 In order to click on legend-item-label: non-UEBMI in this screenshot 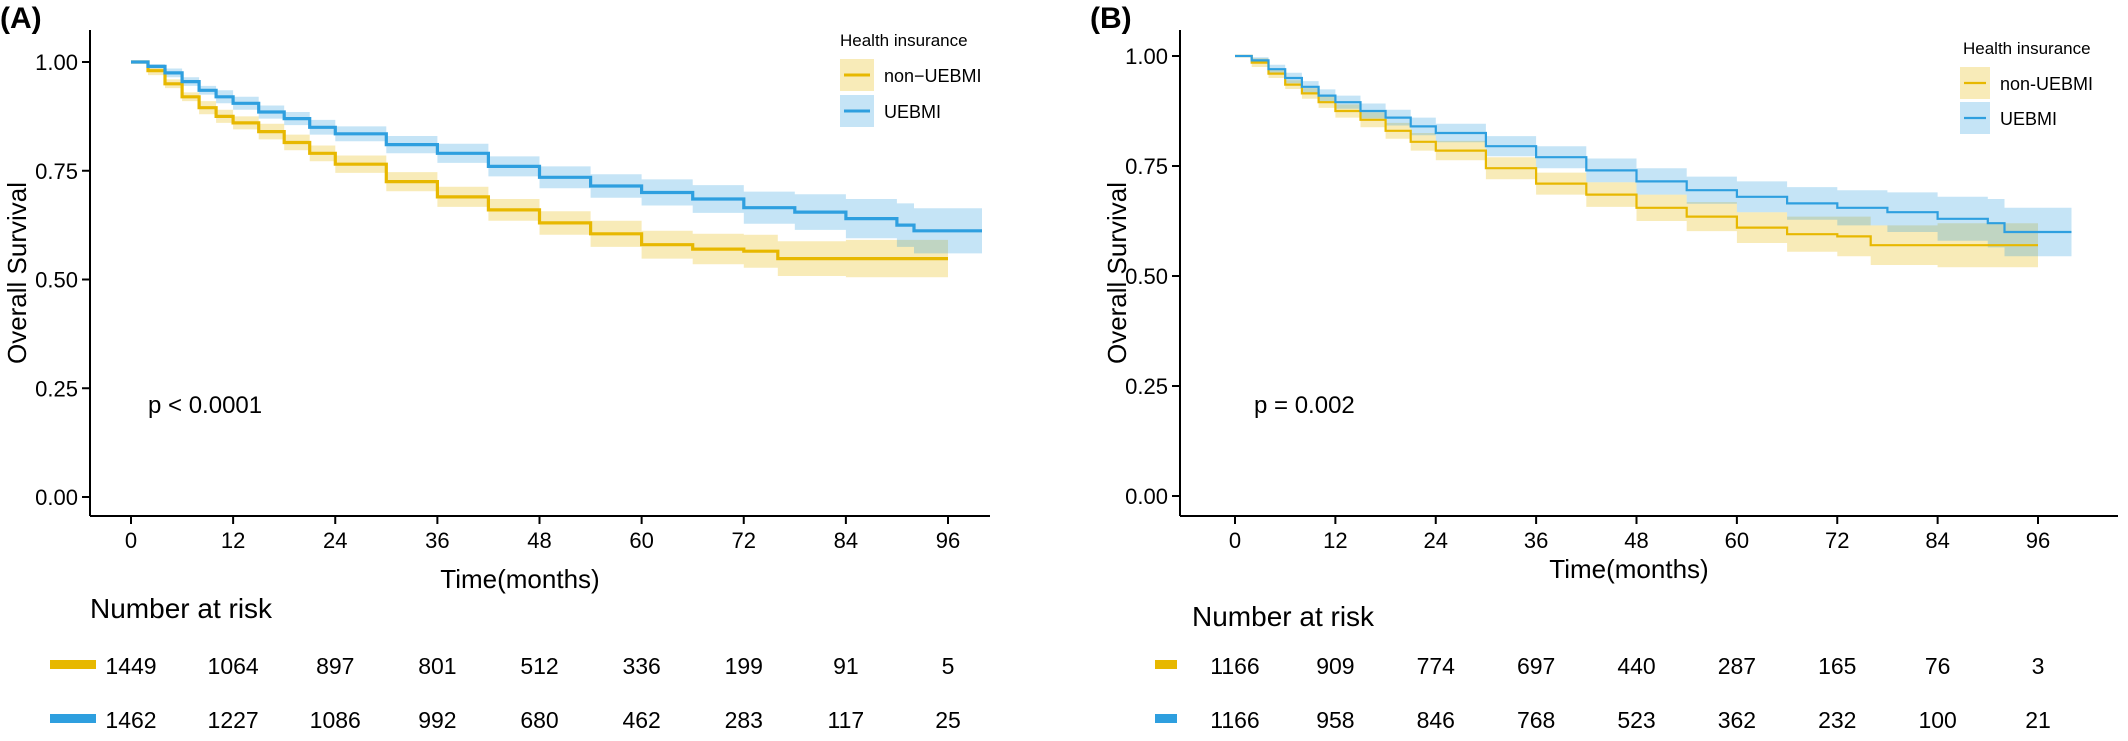, I will do `click(2046, 84)`.